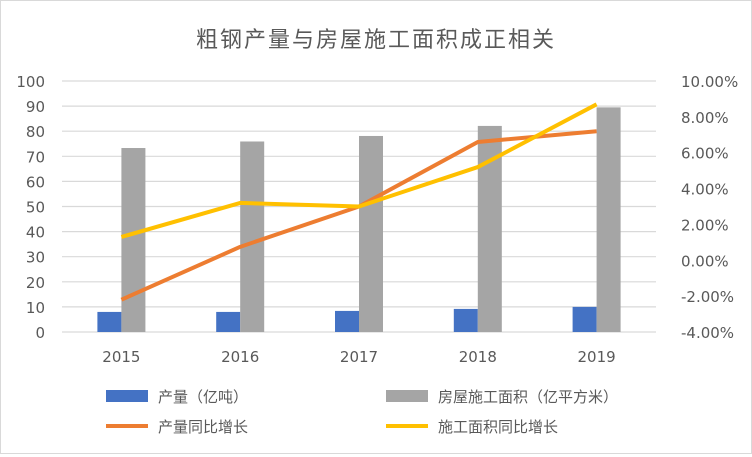  I want to click on right-tick-label: 2.00%, so click(705, 225).